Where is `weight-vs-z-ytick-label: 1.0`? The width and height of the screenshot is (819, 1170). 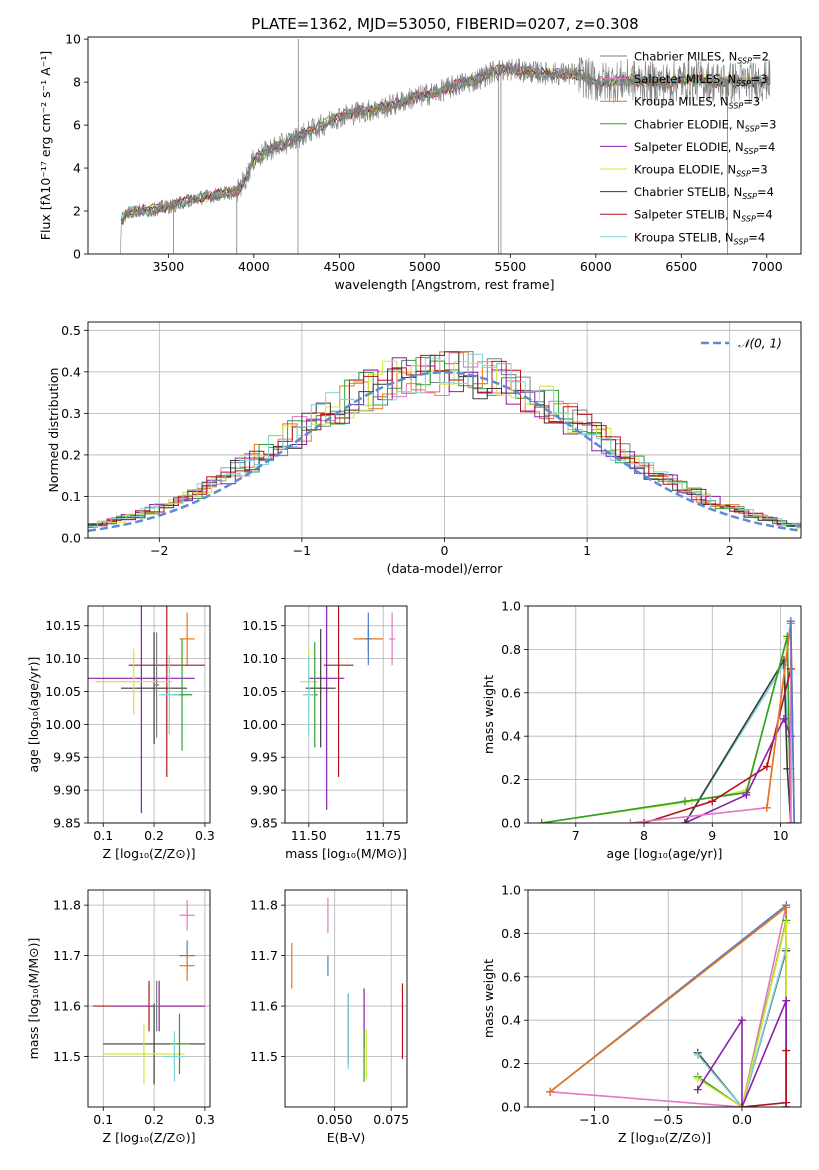 weight-vs-z-ytick-label: 1.0 is located at coordinates (511, 890).